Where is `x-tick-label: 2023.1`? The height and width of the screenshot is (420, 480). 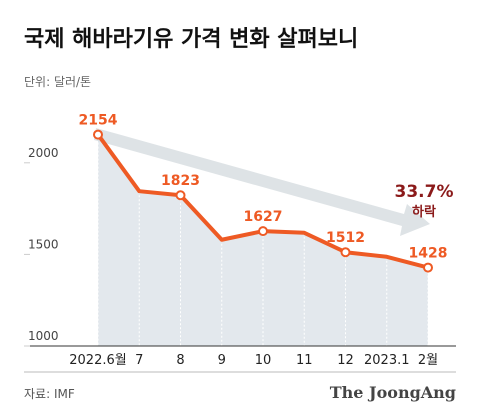
x-tick-label: 2023.1 is located at coordinates (387, 360).